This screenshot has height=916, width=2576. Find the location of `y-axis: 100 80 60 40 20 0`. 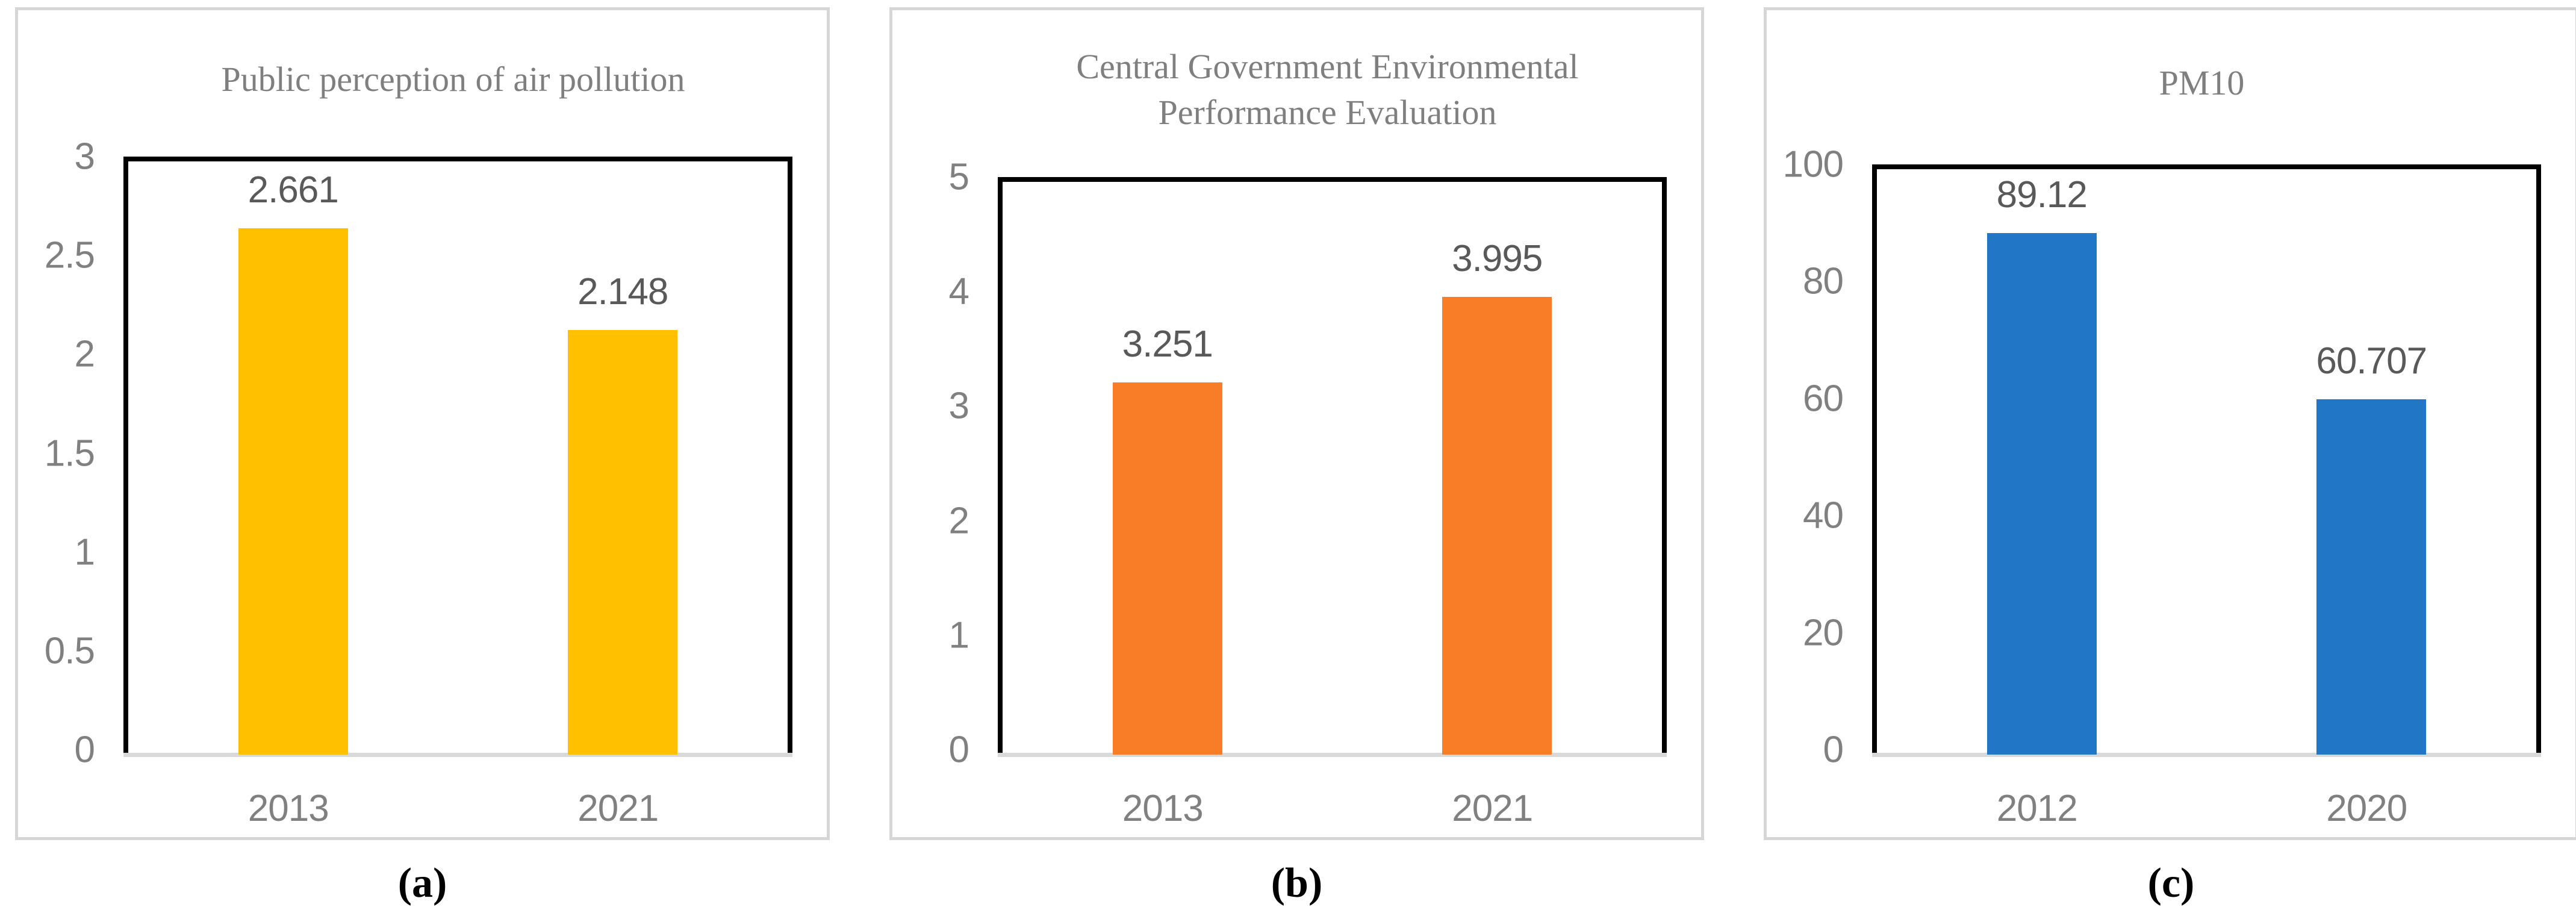

y-axis: 100 80 60 40 20 0 is located at coordinates (1806, 458).